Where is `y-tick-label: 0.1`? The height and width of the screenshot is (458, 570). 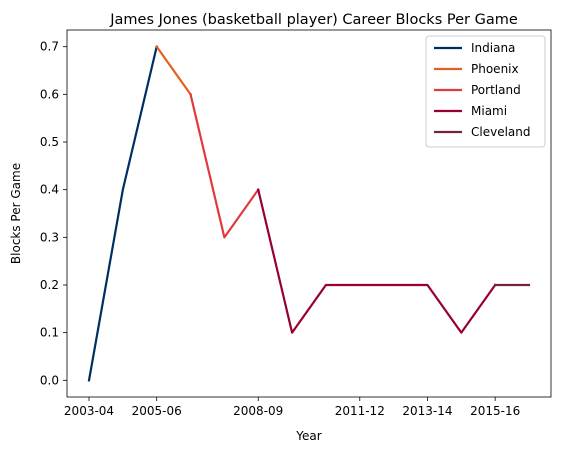
y-tick-label: 0.1 is located at coordinates (49, 333).